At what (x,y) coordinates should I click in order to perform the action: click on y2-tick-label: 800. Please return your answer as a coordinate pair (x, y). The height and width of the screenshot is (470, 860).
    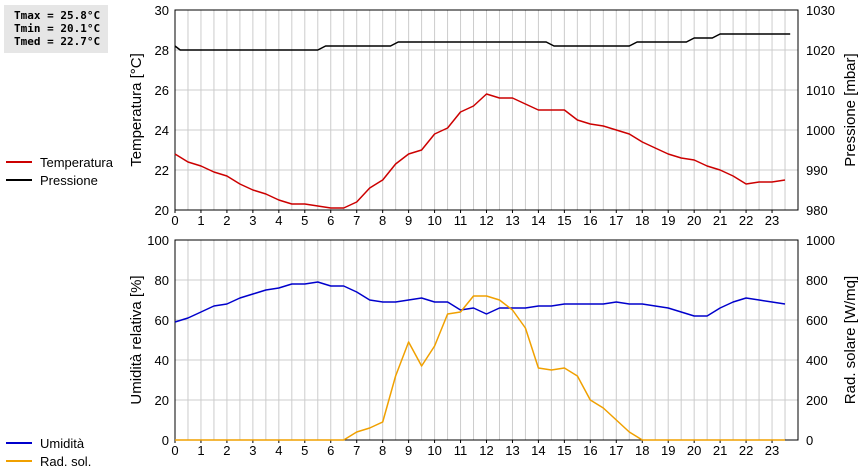
    Looking at the image, I should click on (817, 280).